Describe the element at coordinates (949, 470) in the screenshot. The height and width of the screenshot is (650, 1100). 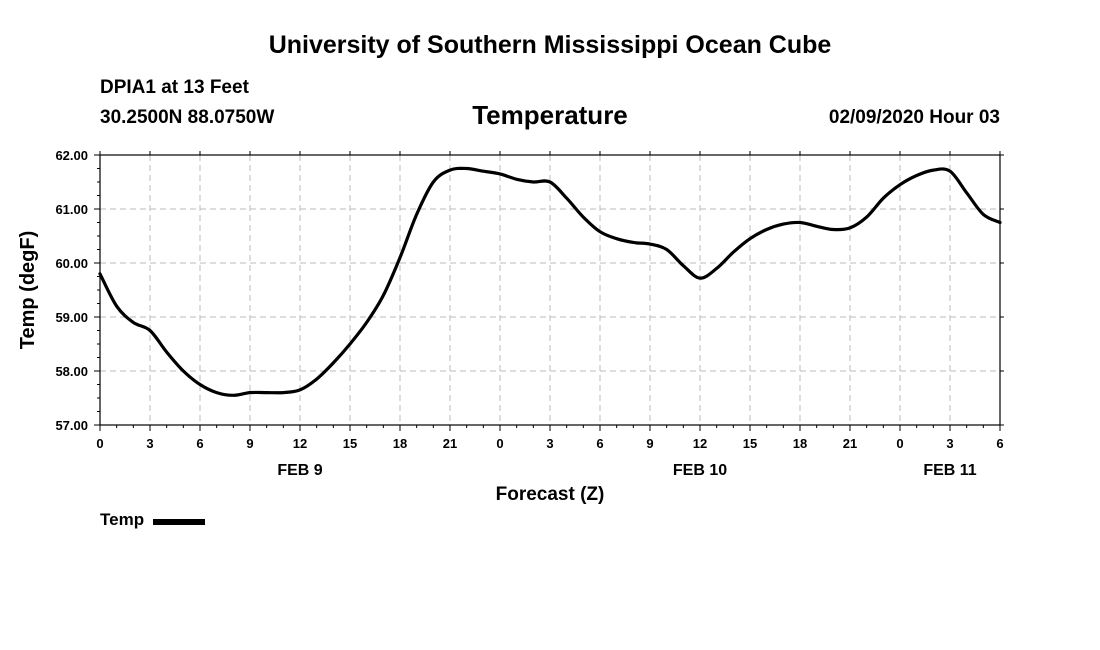
I see `day-label: FEB 11` at that location.